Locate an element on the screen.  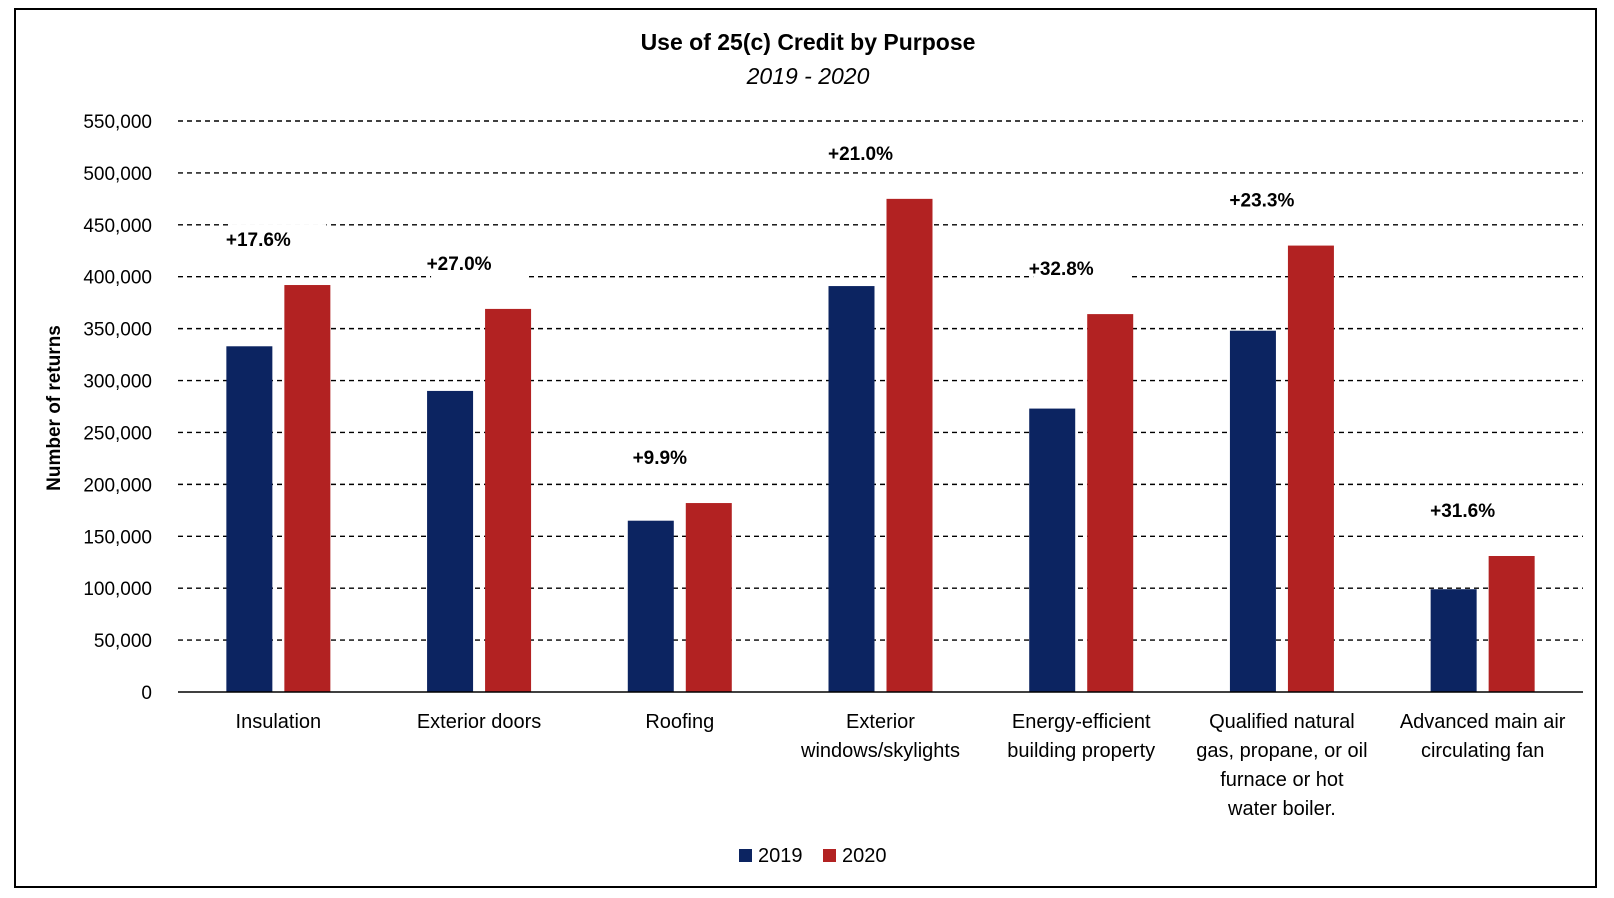
x-tick-label: water boiler. is located at coordinates (1281, 809).